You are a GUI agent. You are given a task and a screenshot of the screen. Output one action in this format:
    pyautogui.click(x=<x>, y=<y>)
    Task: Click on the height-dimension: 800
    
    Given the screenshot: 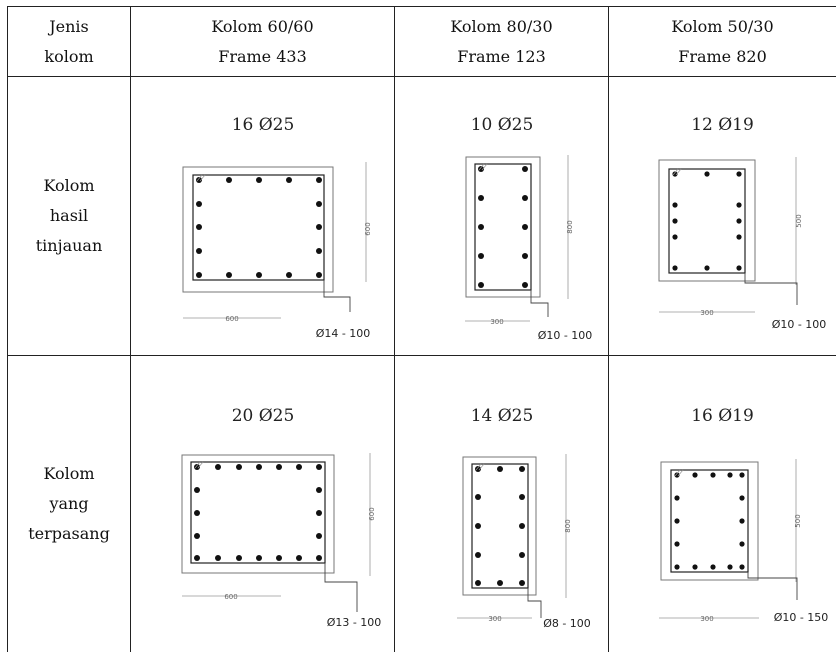 What is the action you would take?
    pyautogui.click(x=568, y=525)
    